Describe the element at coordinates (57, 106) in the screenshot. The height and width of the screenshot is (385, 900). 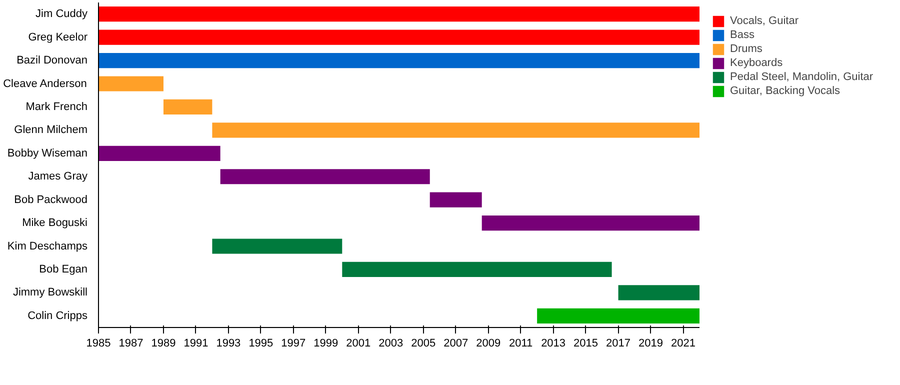
I see `y-tick-label: Mark French` at that location.